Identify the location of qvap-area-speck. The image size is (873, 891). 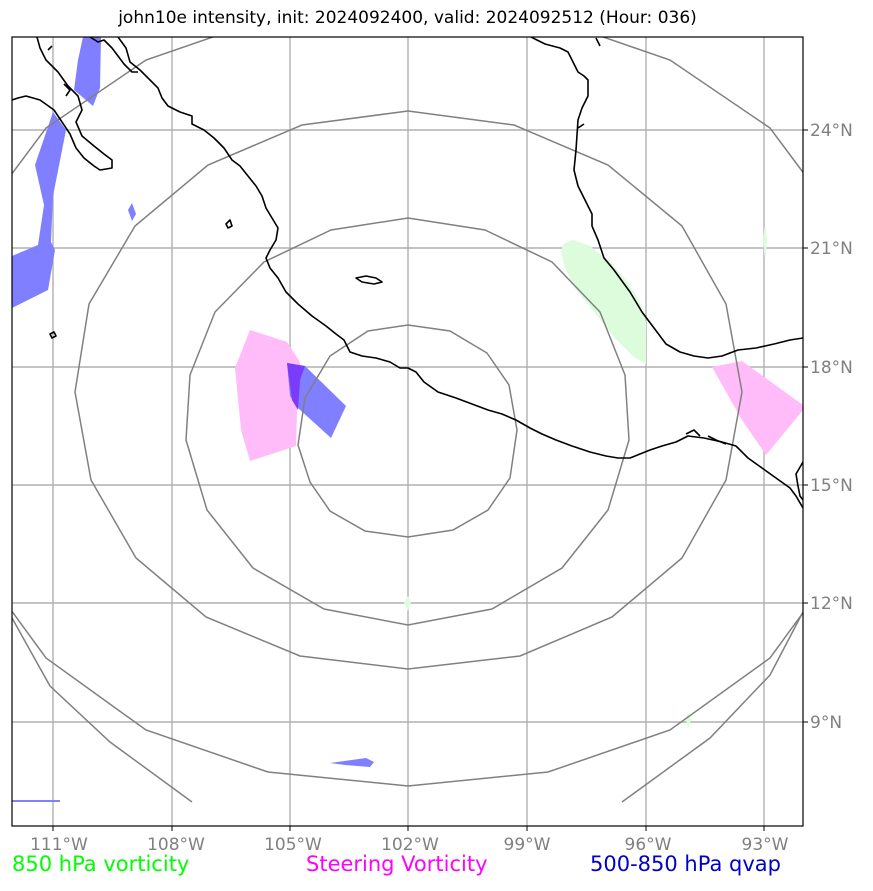
(132, 212).